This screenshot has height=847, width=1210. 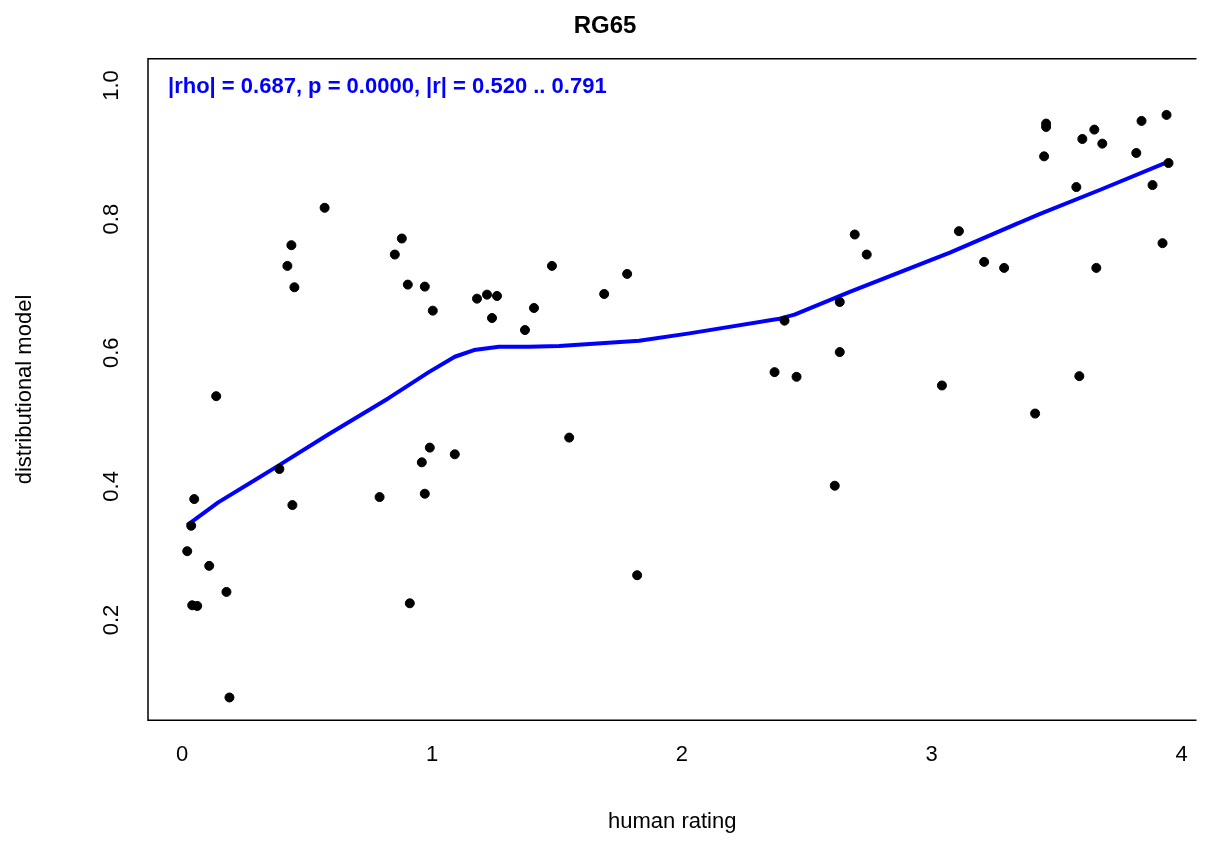 What do you see at coordinates (111, 85) in the screenshot?
I see `y-tick-label: 1.0` at bounding box center [111, 85].